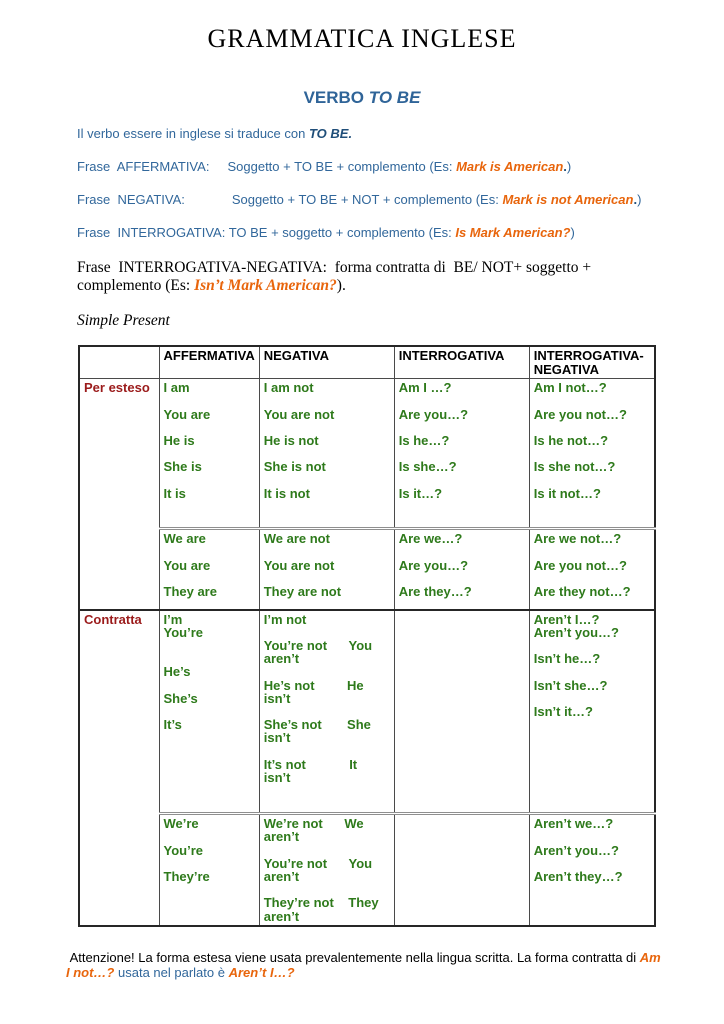  What do you see at coordinates (326, 569) in the screenshot?
I see `table-cell: We are not You are not They are not` at bounding box center [326, 569].